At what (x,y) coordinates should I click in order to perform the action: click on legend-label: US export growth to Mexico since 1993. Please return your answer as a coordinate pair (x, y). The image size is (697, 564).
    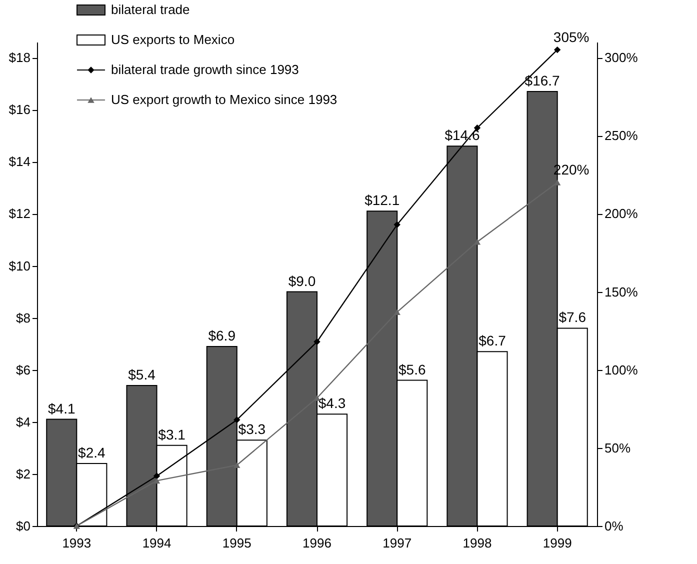
    Looking at the image, I should click on (224, 99).